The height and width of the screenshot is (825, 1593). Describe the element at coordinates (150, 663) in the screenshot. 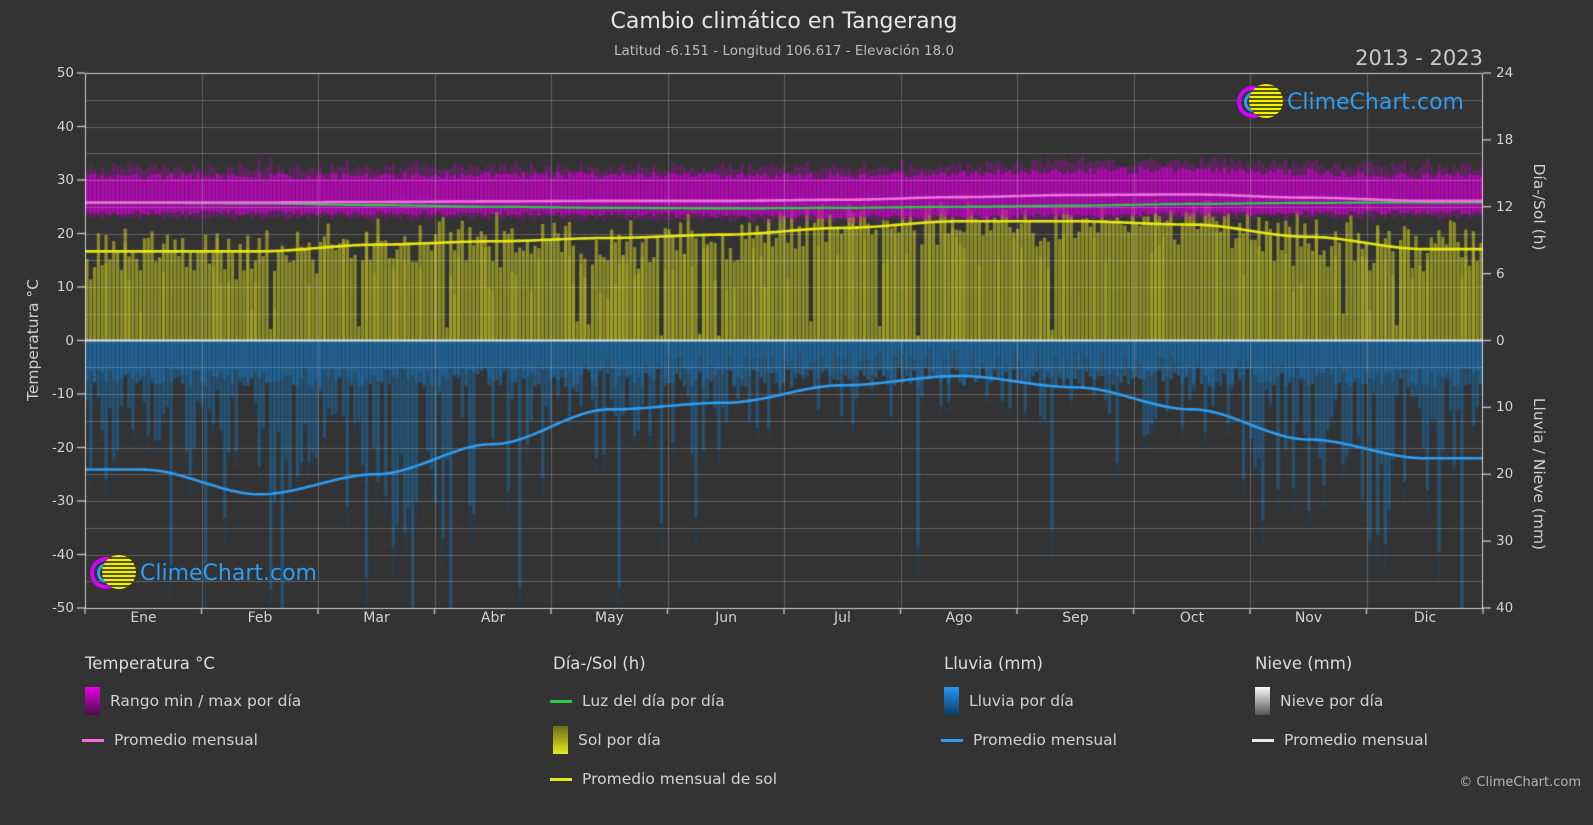

I see `legend-group-title: Temperatura °C` at that location.